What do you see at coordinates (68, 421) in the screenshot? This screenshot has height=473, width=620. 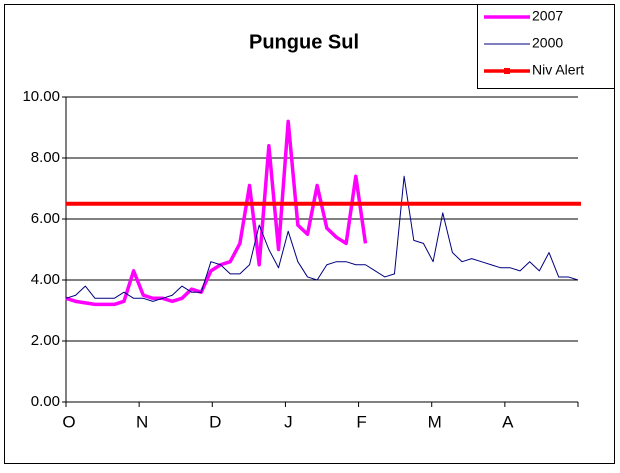 I see `x-tick-label: O` at bounding box center [68, 421].